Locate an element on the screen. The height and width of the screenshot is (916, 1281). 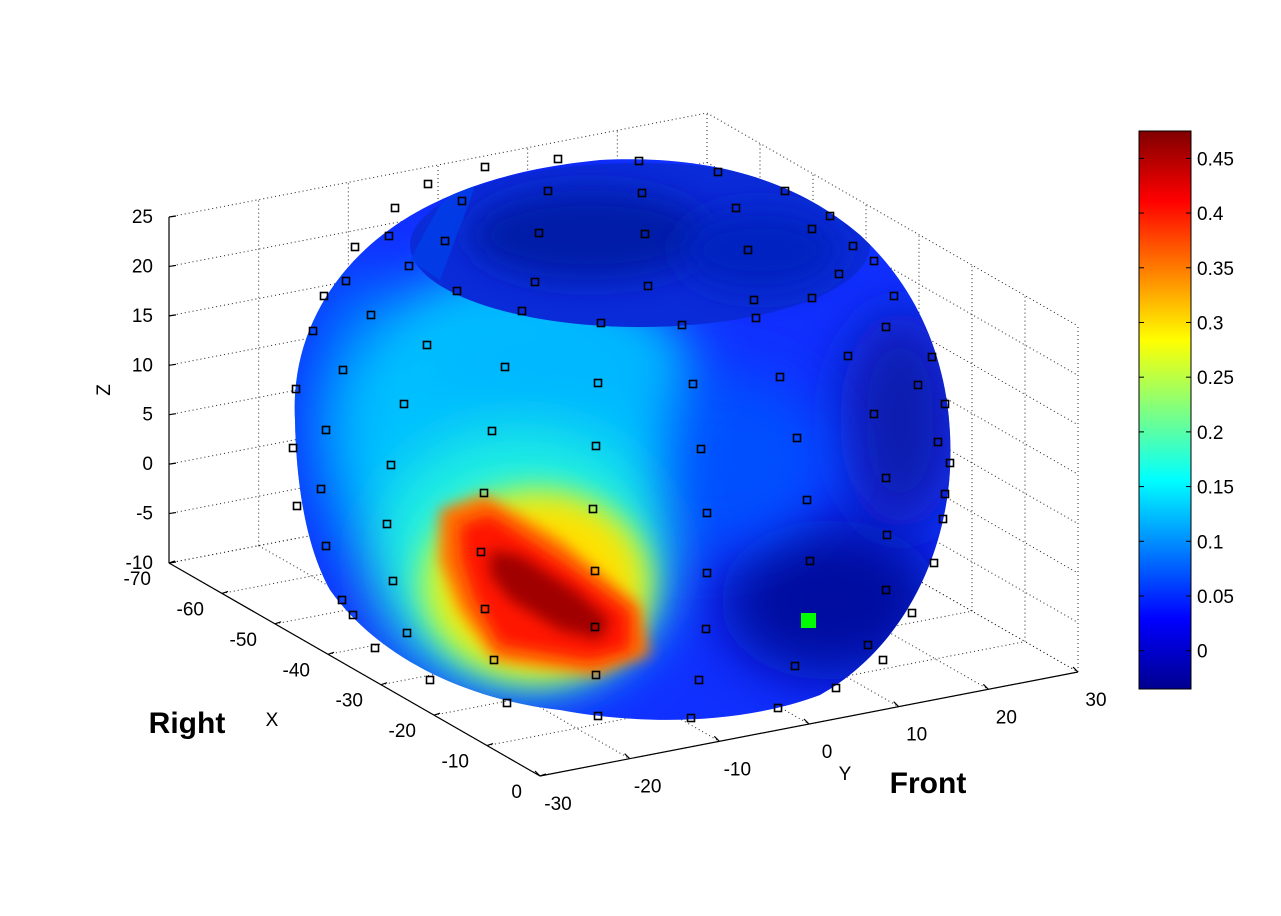
y-tick-label: 10 is located at coordinates (916, 735).